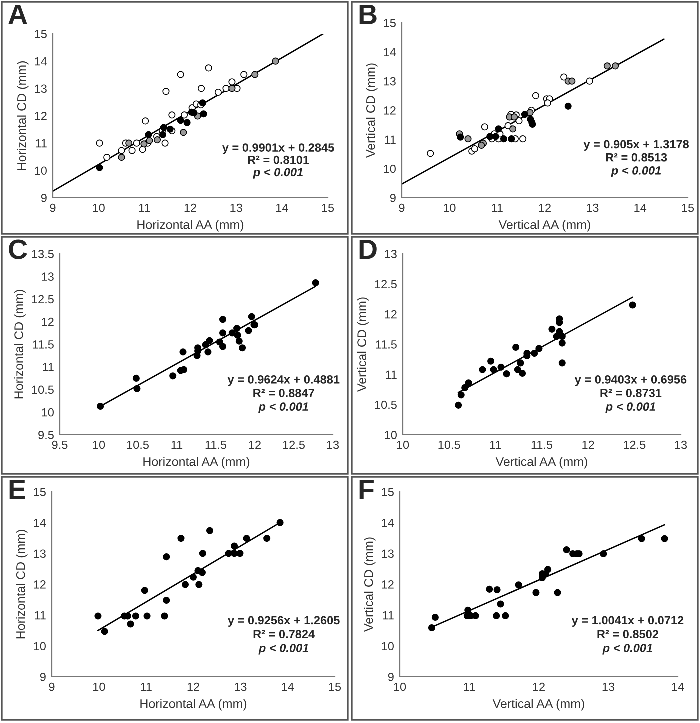 The height and width of the screenshot is (723, 700). What do you see at coordinates (497, 208) in the screenshot?
I see `x-tick-label: 11` at bounding box center [497, 208].